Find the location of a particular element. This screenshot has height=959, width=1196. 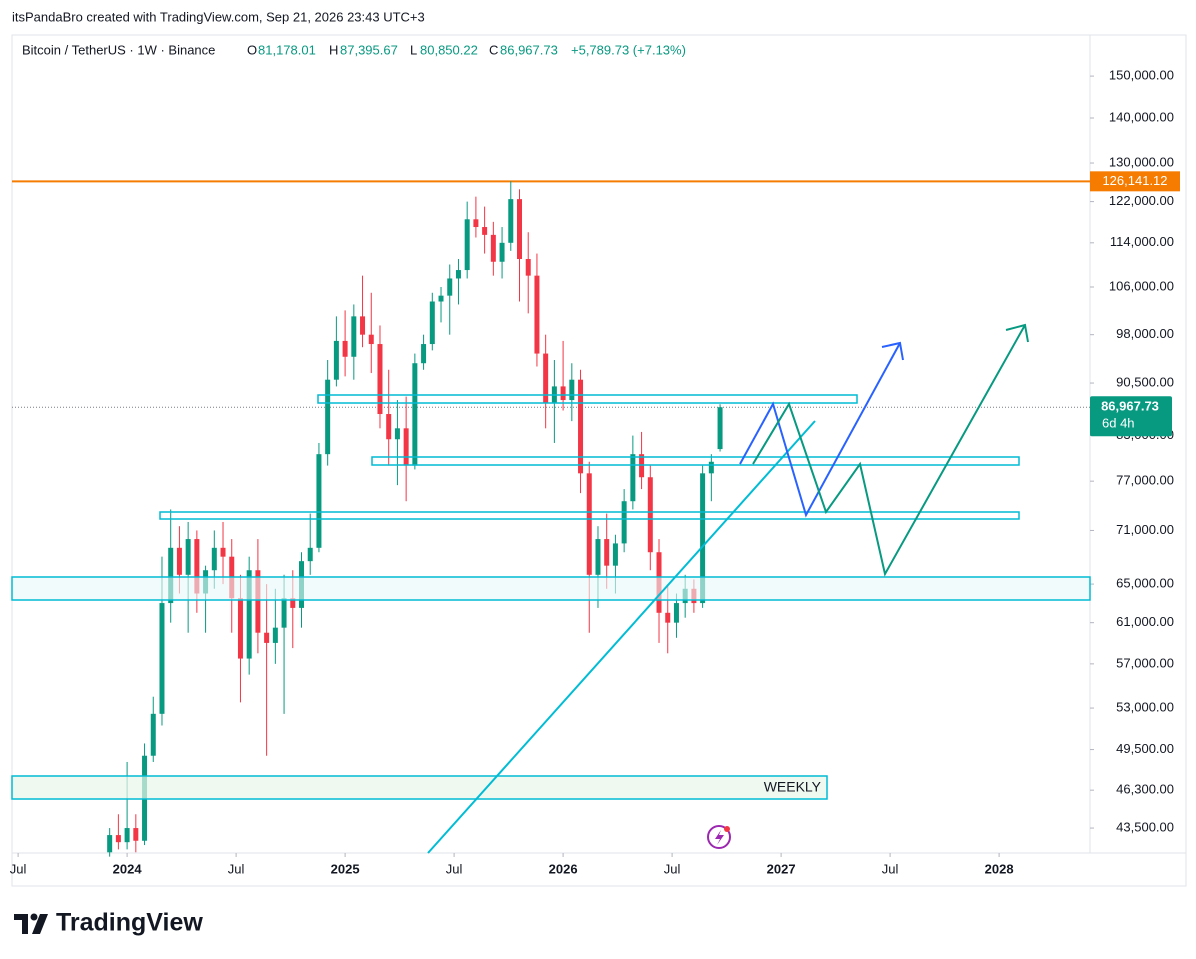

x-tick-label: 2028 is located at coordinates (999, 868).